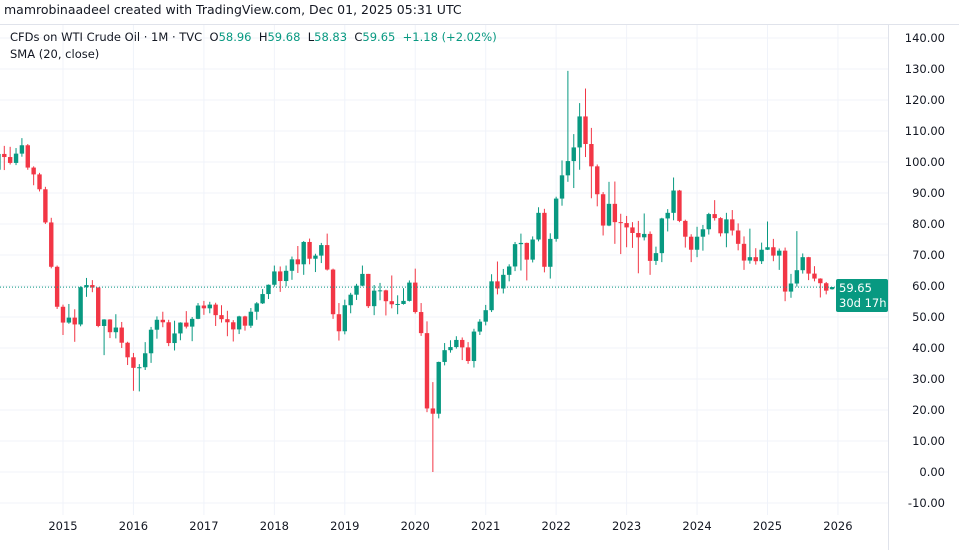  Describe the element at coordinates (837, 526) in the screenshot. I see `x-tick-label: 2026` at that location.